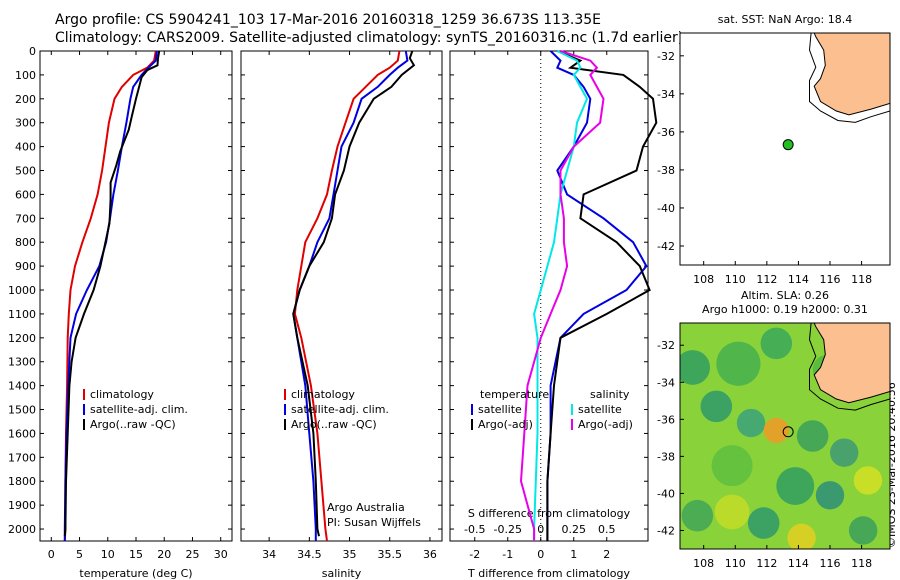 The width and height of the screenshot is (900, 580). What do you see at coordinates (549, 513) in the screenshot?
I see `x-axis-label-top: S difference from climatology` at bounding box center [549, 513].